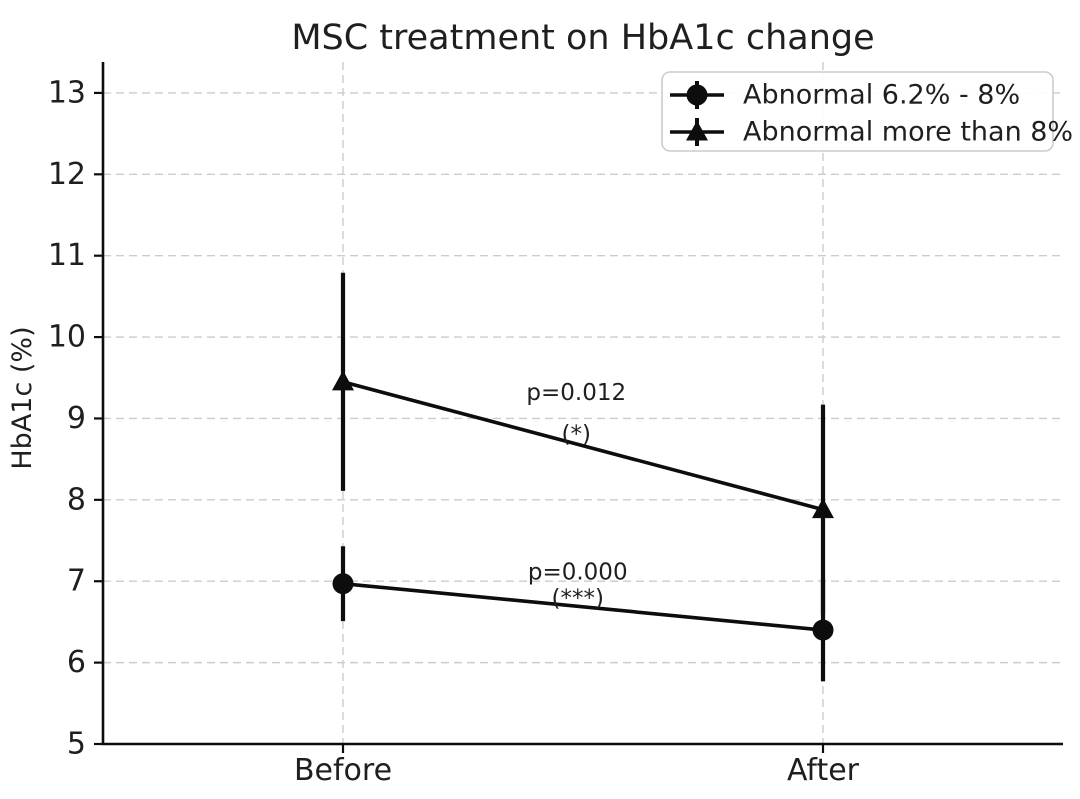  Describe the element at coordinates (576, 435) in the screenshot. I see `significance-annotation: (*)` at that location.